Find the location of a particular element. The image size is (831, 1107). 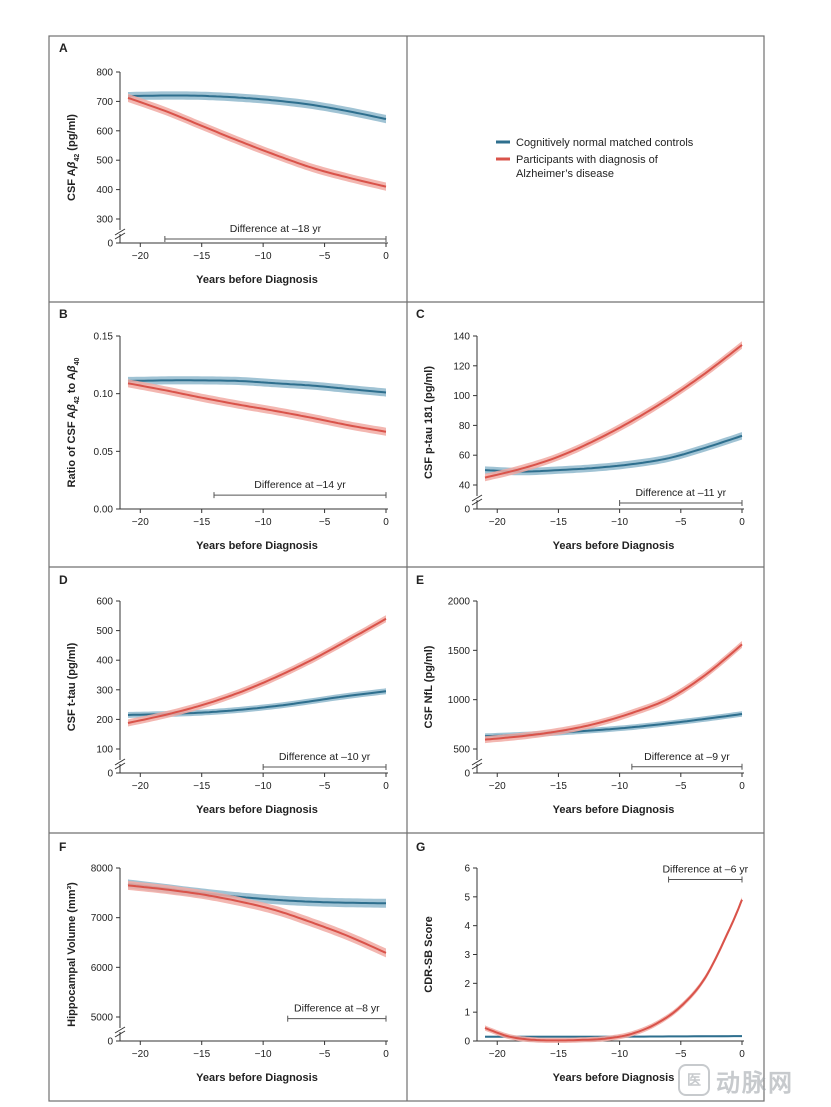

watermark-text: 动脉网 is located at coordinates (755, 1082).